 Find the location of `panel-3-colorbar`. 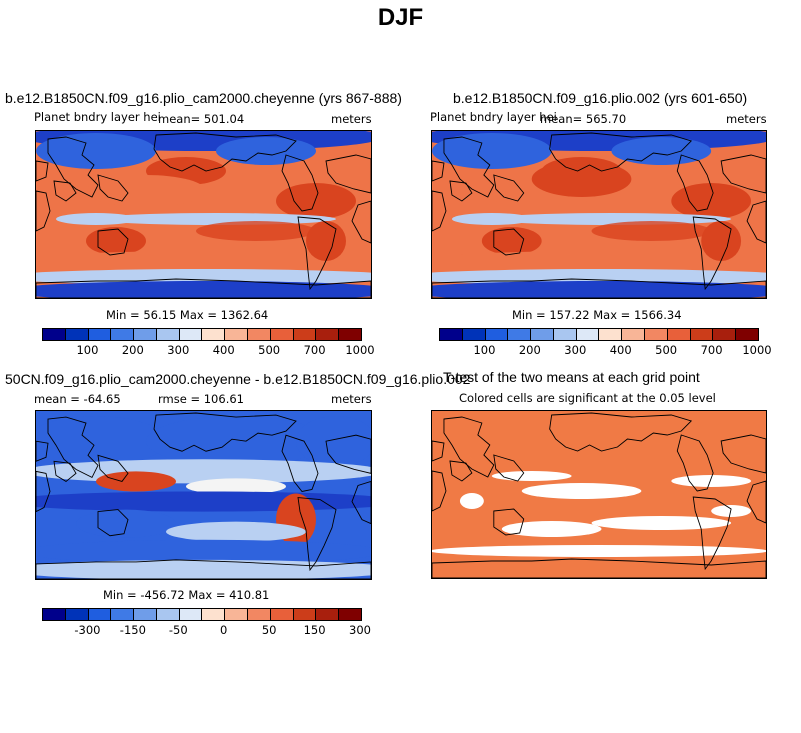

panel-3-colorbar is located at coordinates (202, 614).